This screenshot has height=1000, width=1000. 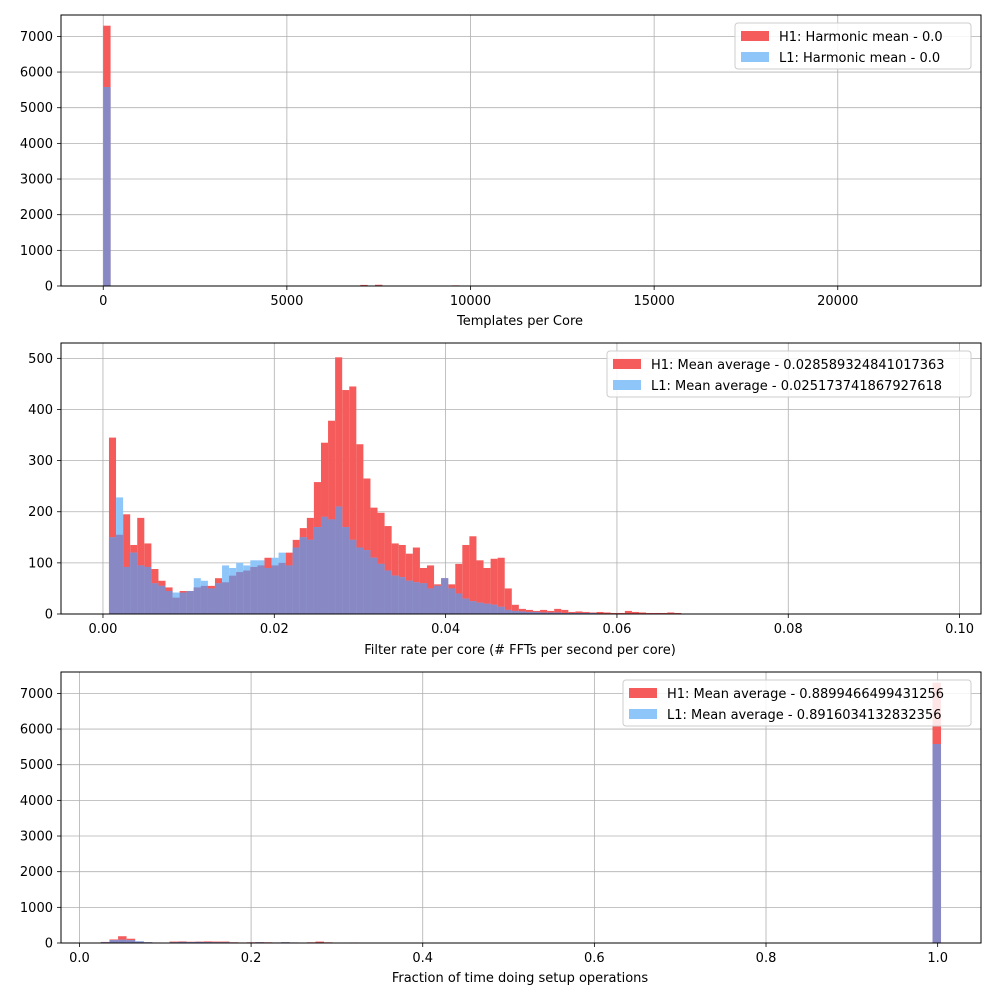 What do you see at coordinates (49, 287) in the screenshot?
I see `y-tick-label: 0` at bounding box center [49, 287].